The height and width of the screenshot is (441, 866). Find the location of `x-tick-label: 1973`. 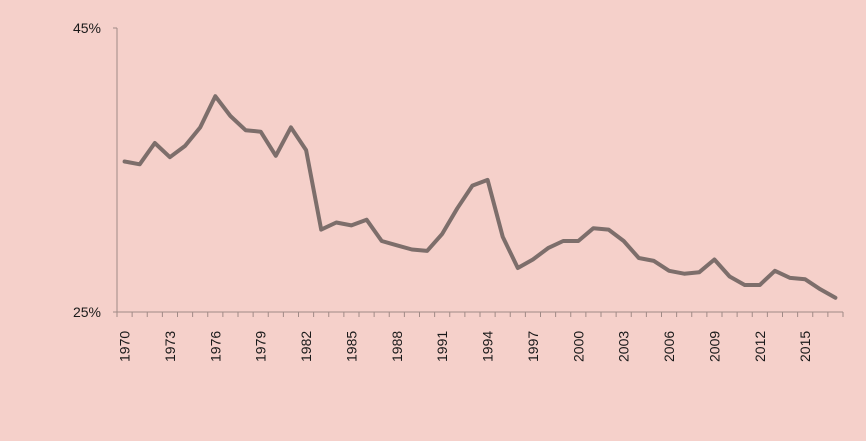

x-tick-label: 1973 is located at coordinates (170, 346).